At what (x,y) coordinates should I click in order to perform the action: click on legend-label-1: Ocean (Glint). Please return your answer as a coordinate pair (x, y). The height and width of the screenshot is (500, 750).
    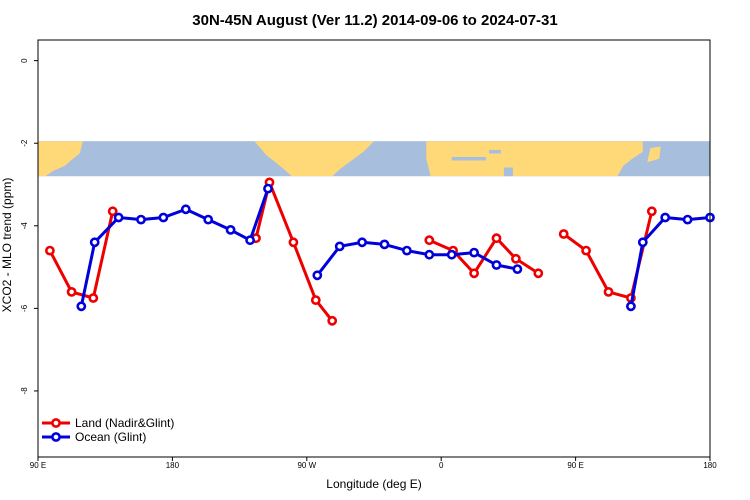
    Looking at the image, I should click on (110, 437).